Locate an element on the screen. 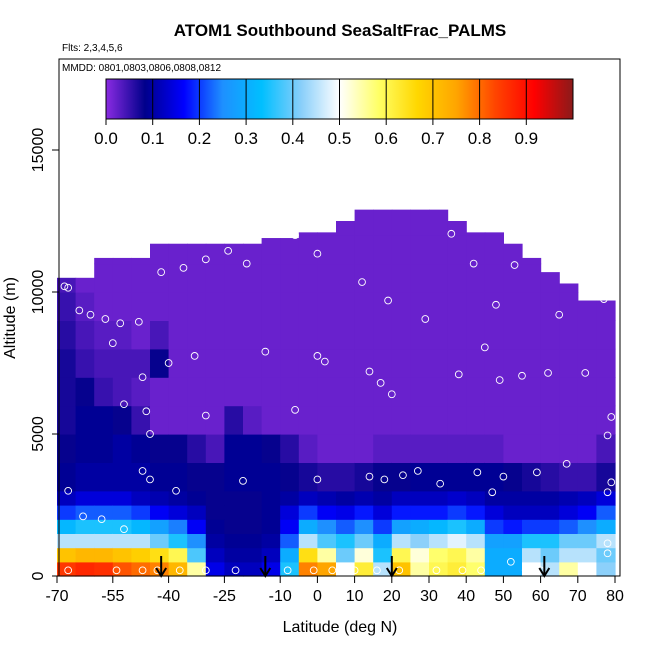 The image size is (650, 650). y-tick-label: 10000 is located at coordinates (38, 292).